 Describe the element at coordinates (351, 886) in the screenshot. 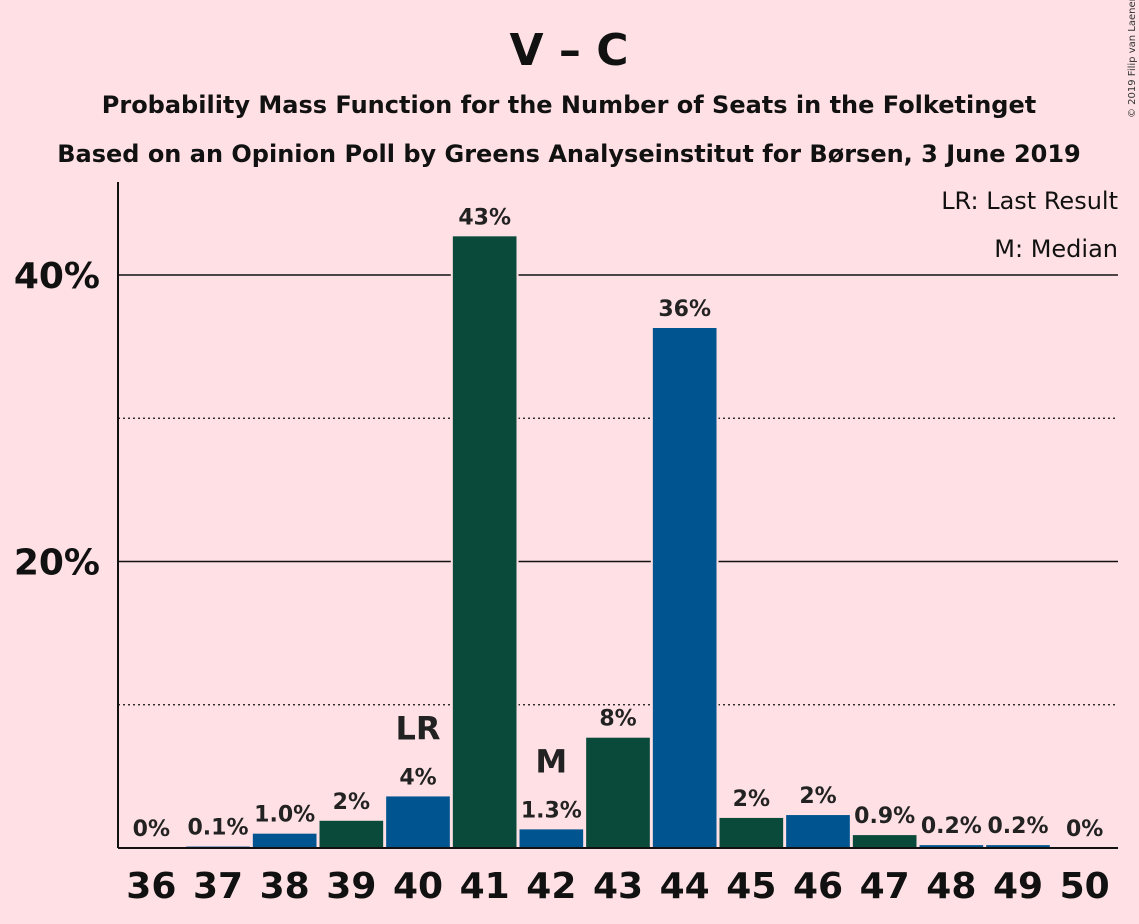

I see `x-tick-label: 39` at that location.